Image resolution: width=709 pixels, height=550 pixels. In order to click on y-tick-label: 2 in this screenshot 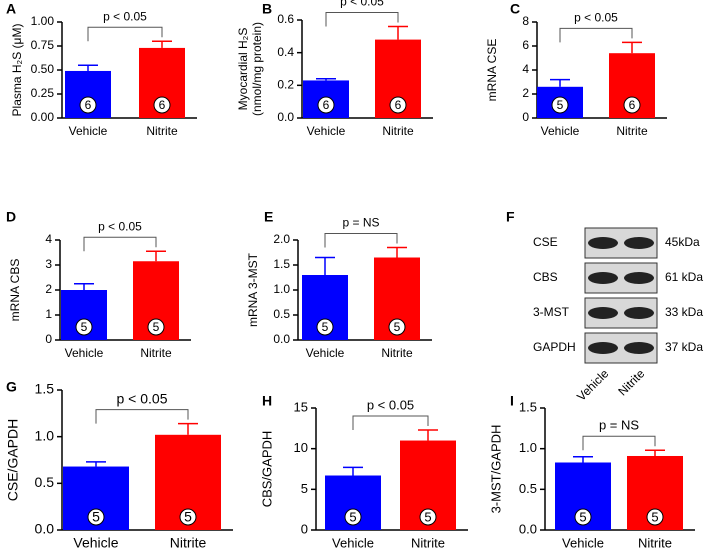, I will do `click(525, 93)`.